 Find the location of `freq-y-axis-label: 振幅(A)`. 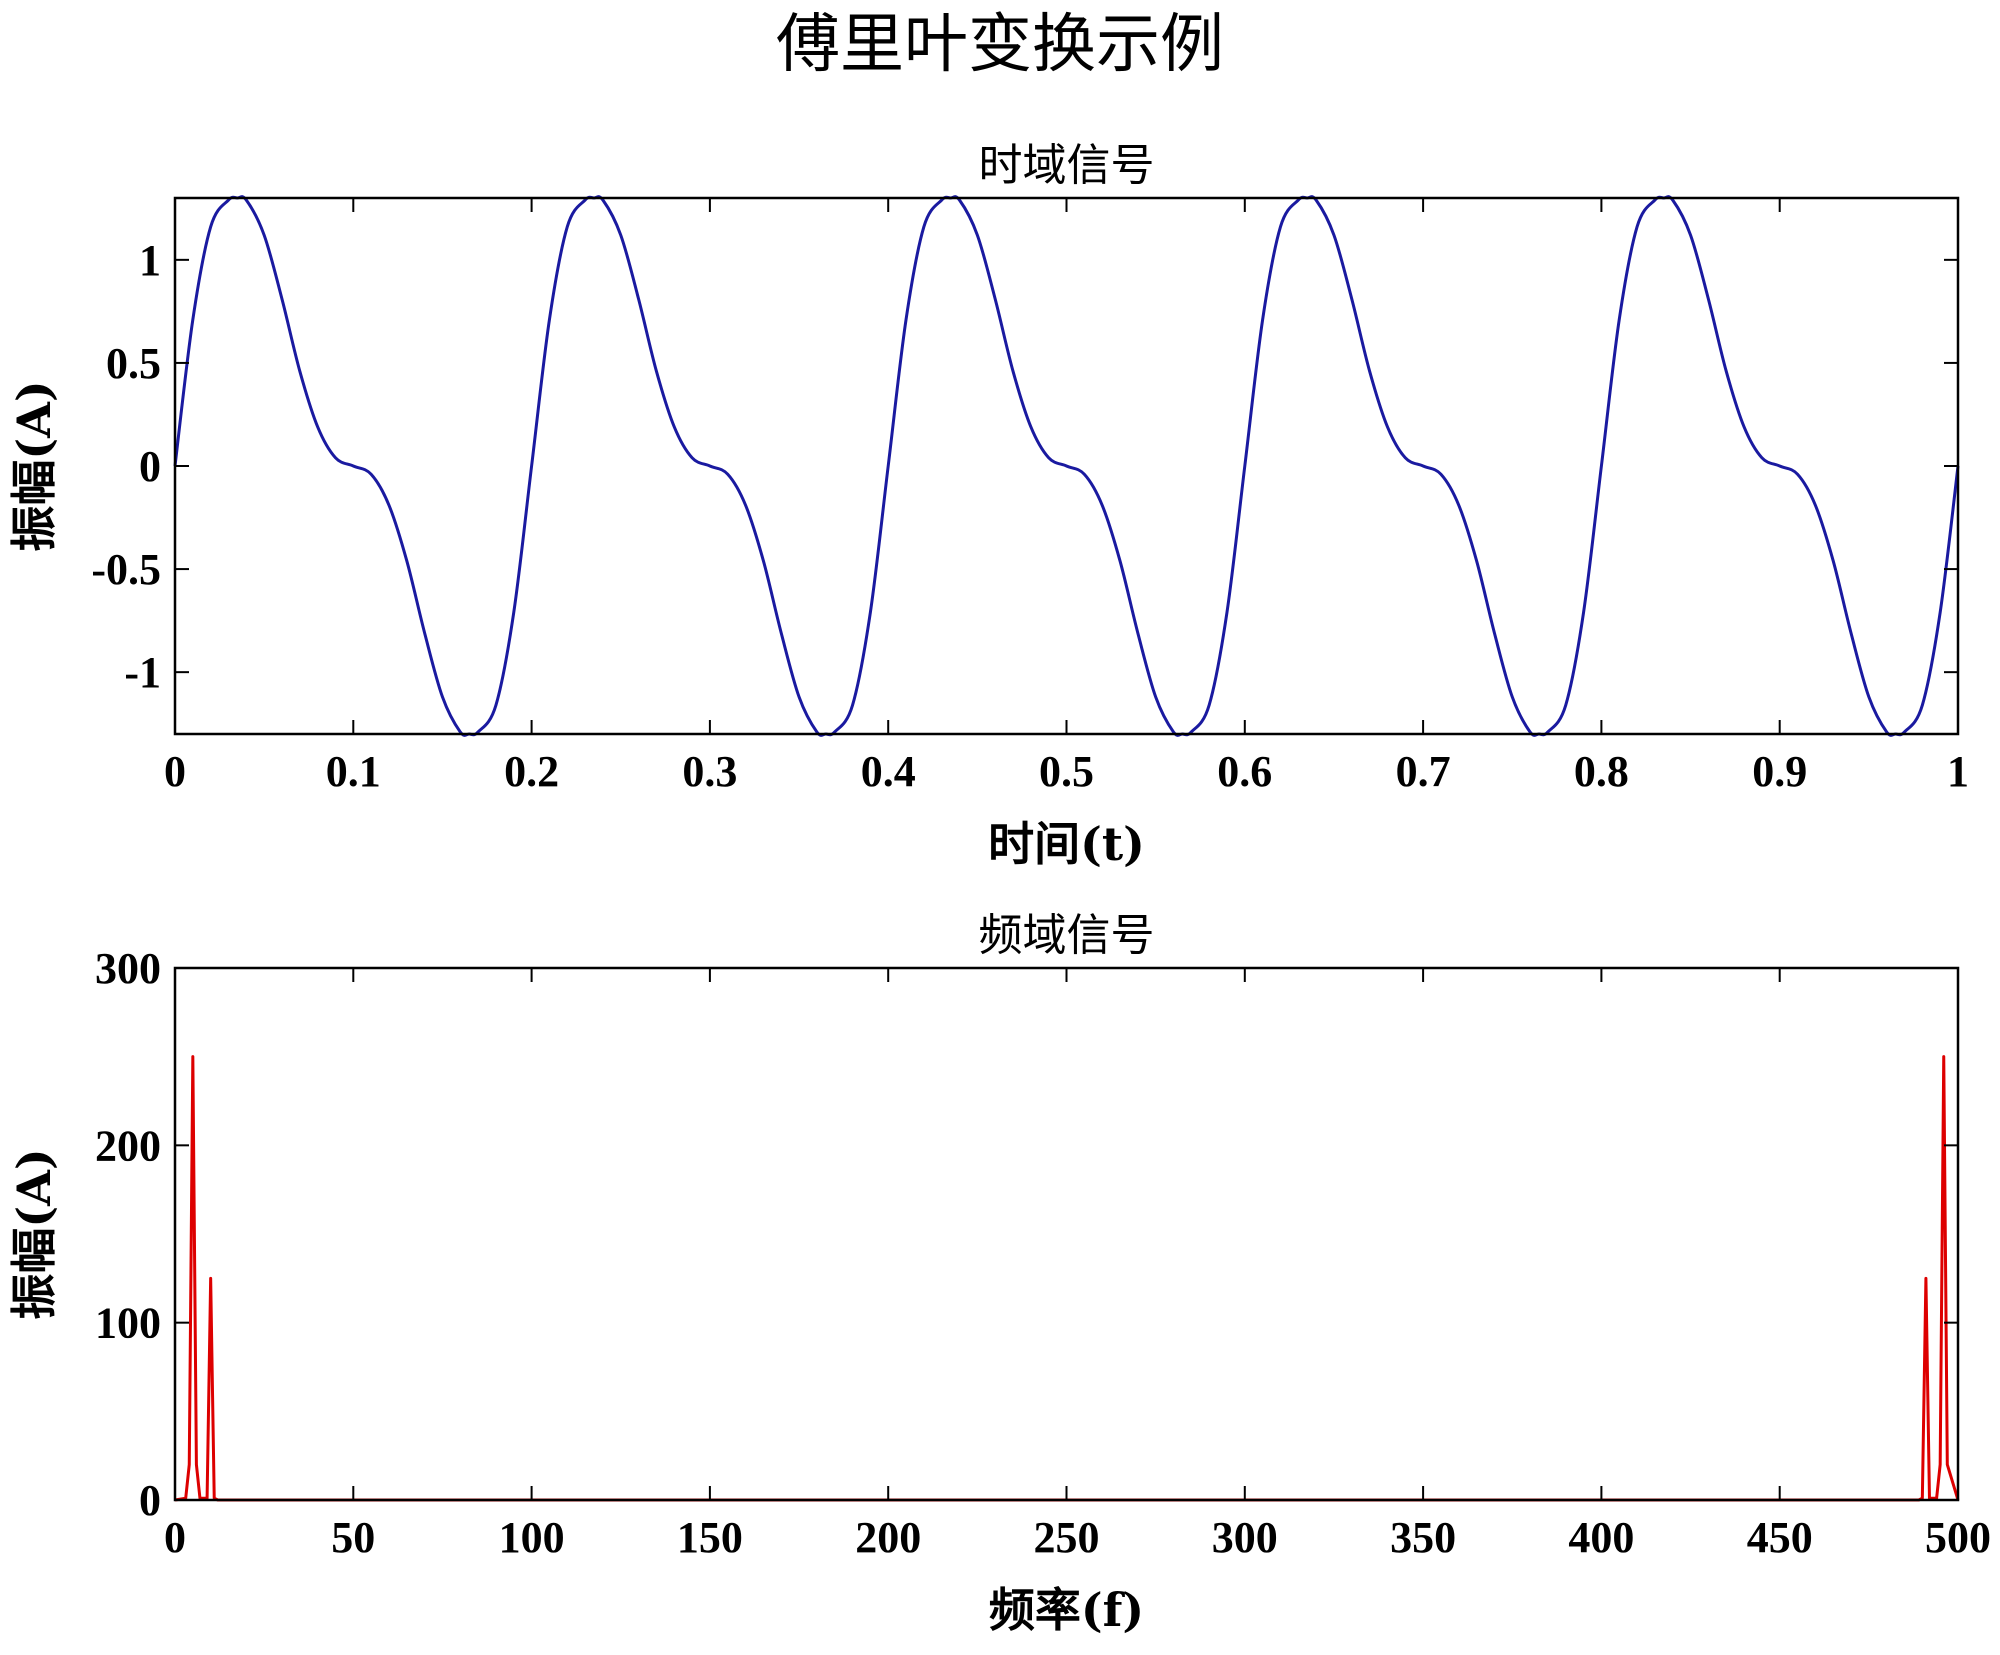

freq-y-axis-label: 振幅(A) is located at coordinates (34, 1233).